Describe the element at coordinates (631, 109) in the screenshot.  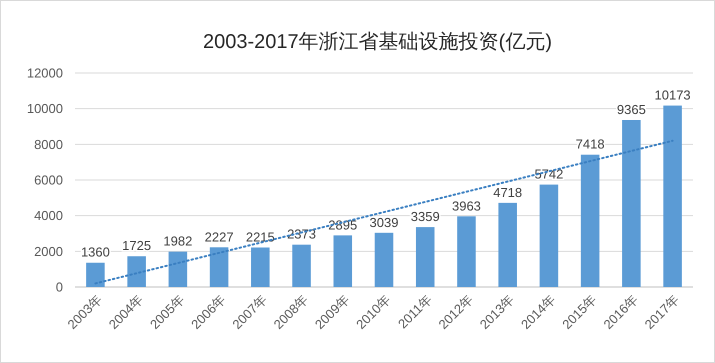
I see `data-label: 9365` at that location.